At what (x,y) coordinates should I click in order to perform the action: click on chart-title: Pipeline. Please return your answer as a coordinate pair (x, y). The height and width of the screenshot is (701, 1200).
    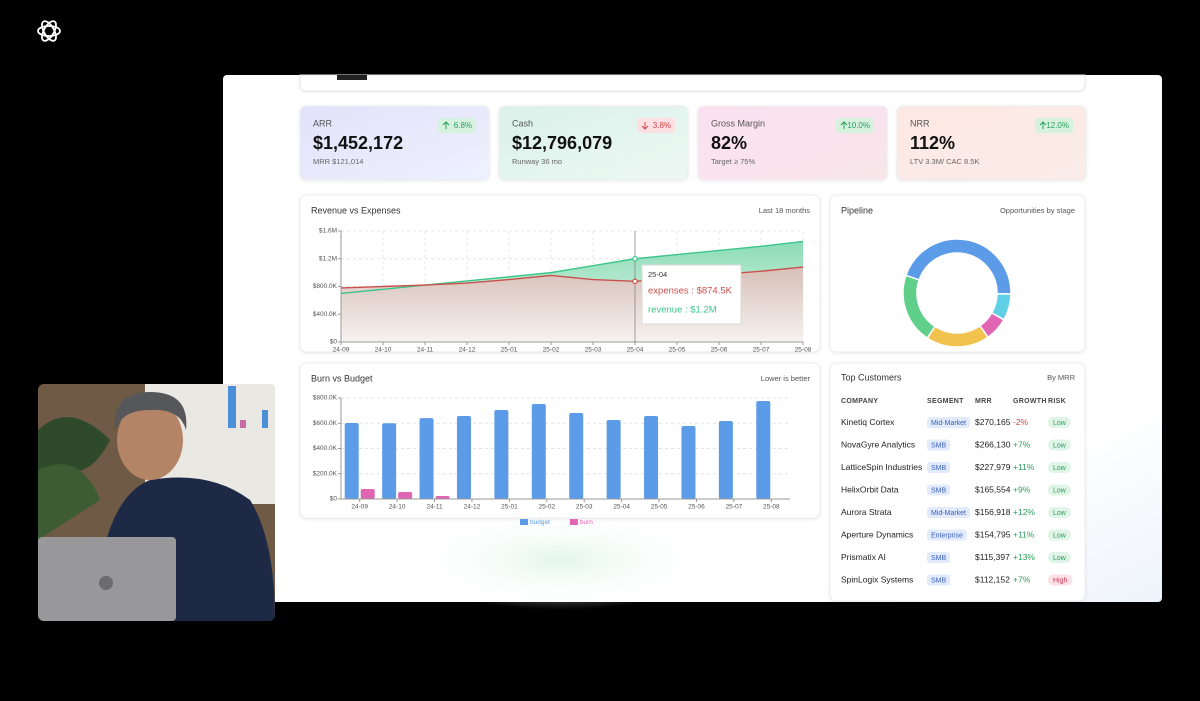
    Looking at the image, I should click on (857, 210).